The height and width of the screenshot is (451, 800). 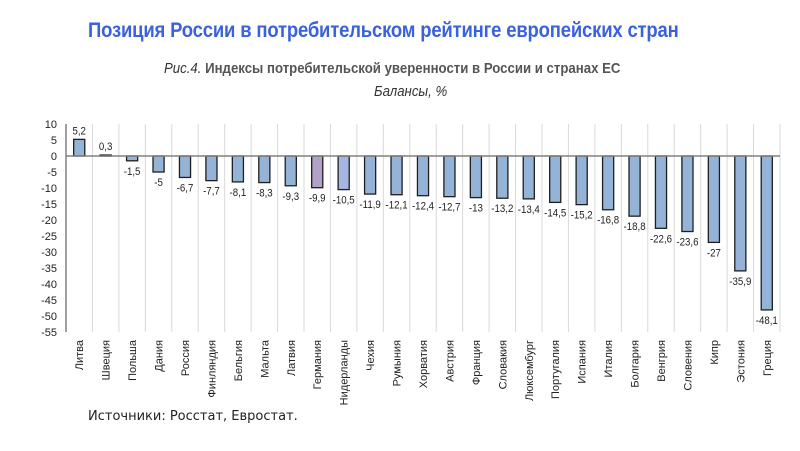 I want to click on units-label: Балансы, %, so click(x=400, y=91).